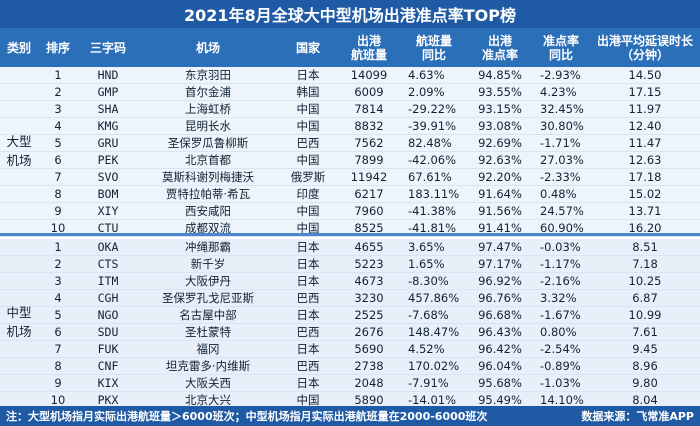 Image resolution: width=700 pixels, height=426 pixels. Describe the element at coordinates (637, 416) in the screenshot. I see `footer-source: 数据来源：飞常准APP` at that location.